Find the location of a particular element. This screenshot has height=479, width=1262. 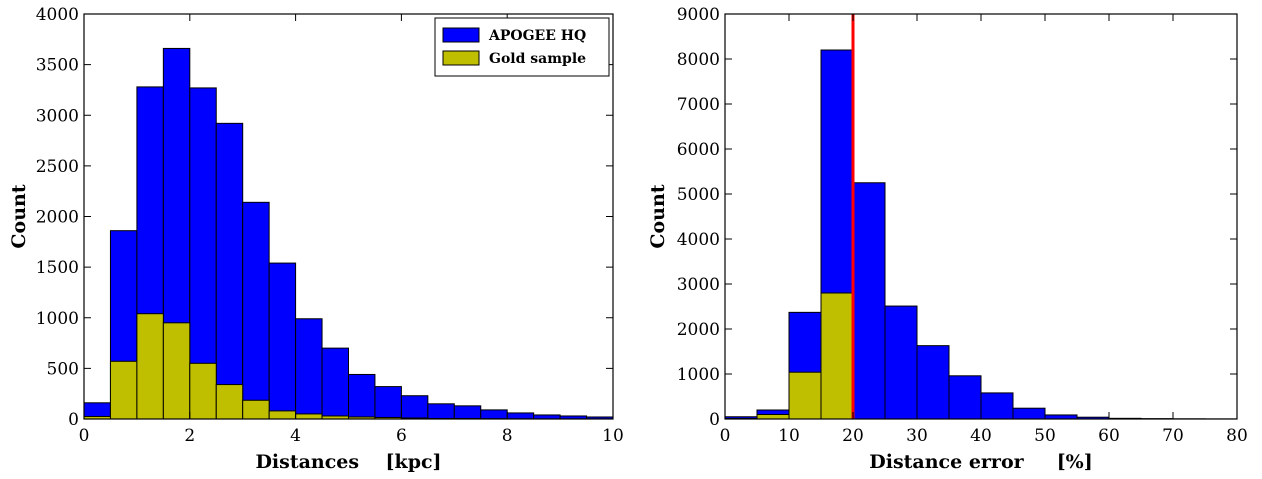

y-tick-label: 7000 is located at coordinates (698, 105).